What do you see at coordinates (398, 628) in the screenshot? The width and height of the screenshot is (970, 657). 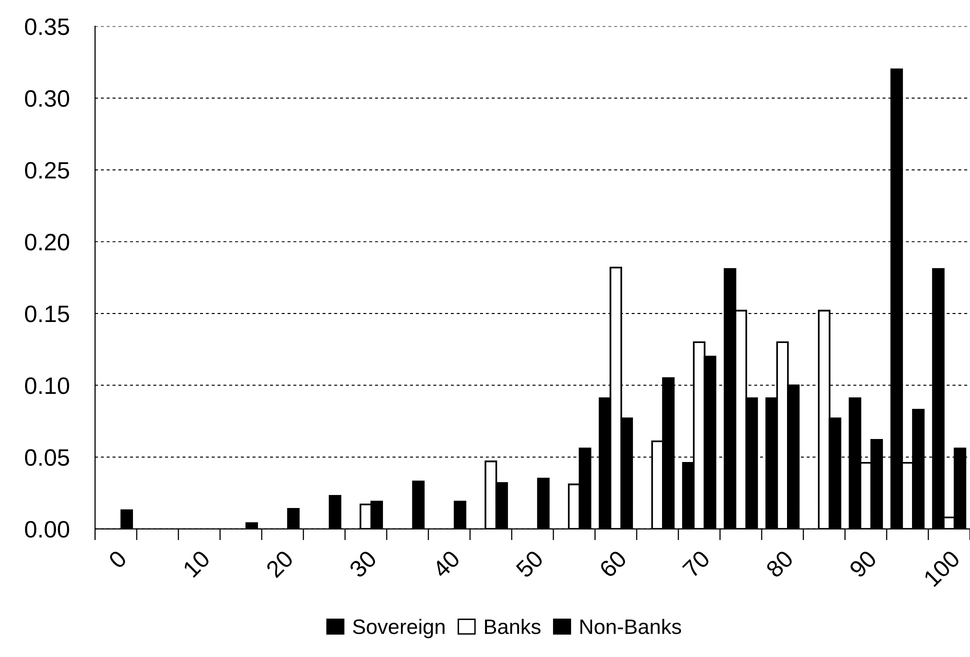 I see `legend-label: Sovereign` at bounding box center [398, 628].